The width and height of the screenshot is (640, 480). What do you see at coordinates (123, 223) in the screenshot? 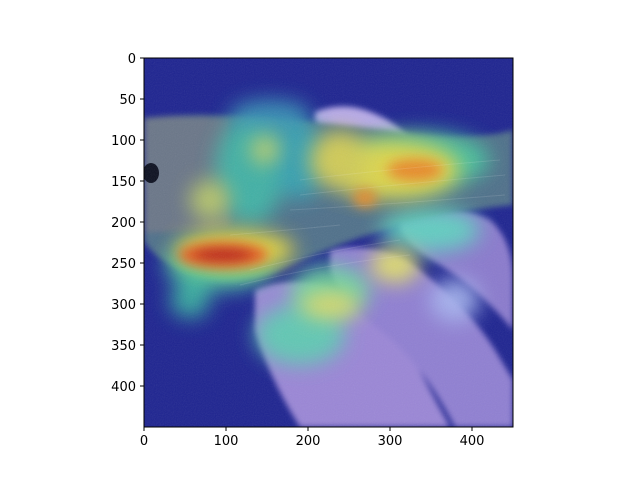
I see `y-tick-label: 200` at bounding box center [123, 223].